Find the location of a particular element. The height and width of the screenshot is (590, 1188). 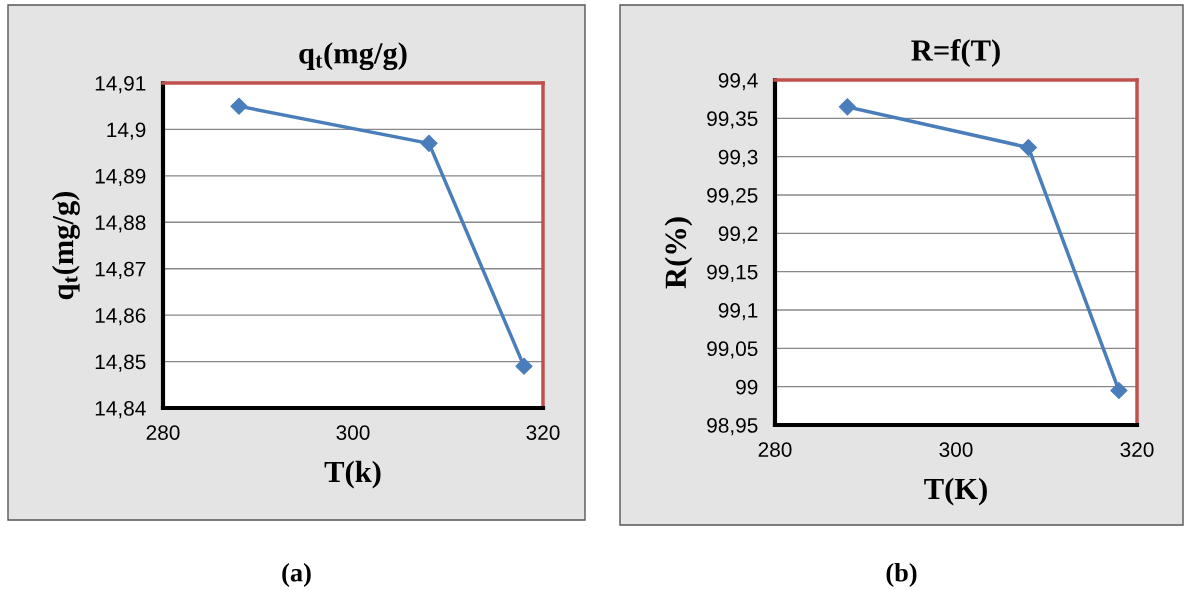

y-tick-label: 99,1 is located at coordinates (738, 312).